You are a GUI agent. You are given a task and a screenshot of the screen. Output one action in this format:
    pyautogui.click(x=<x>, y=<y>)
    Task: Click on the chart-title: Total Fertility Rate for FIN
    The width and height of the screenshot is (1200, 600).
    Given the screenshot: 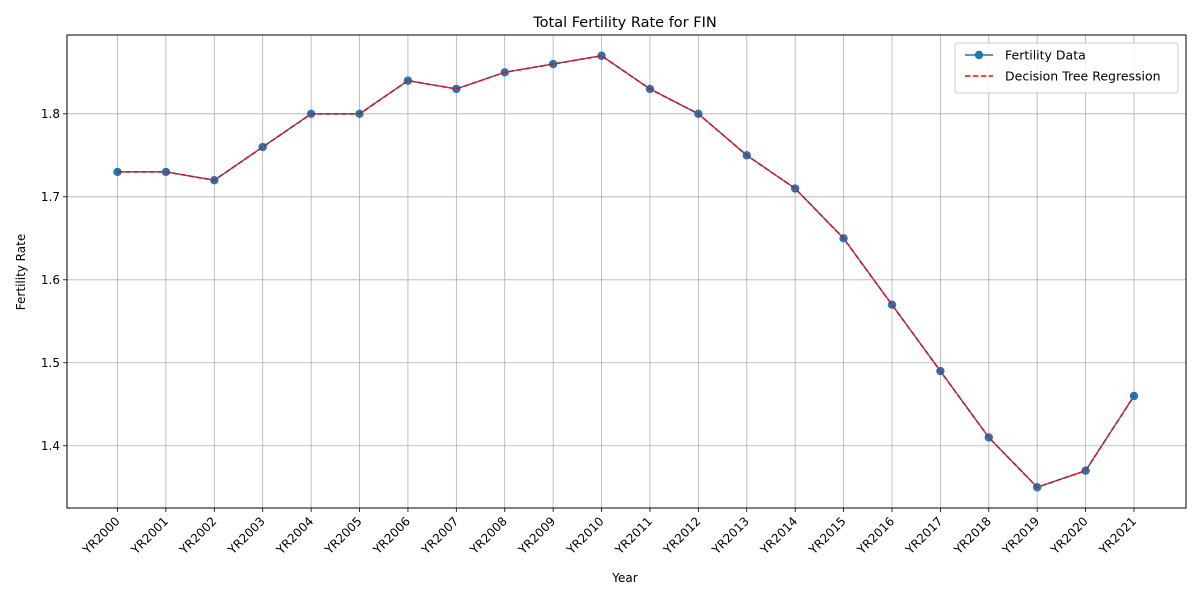 What is the action you would take?
    pyautogui.click(x=624, y=23)
    